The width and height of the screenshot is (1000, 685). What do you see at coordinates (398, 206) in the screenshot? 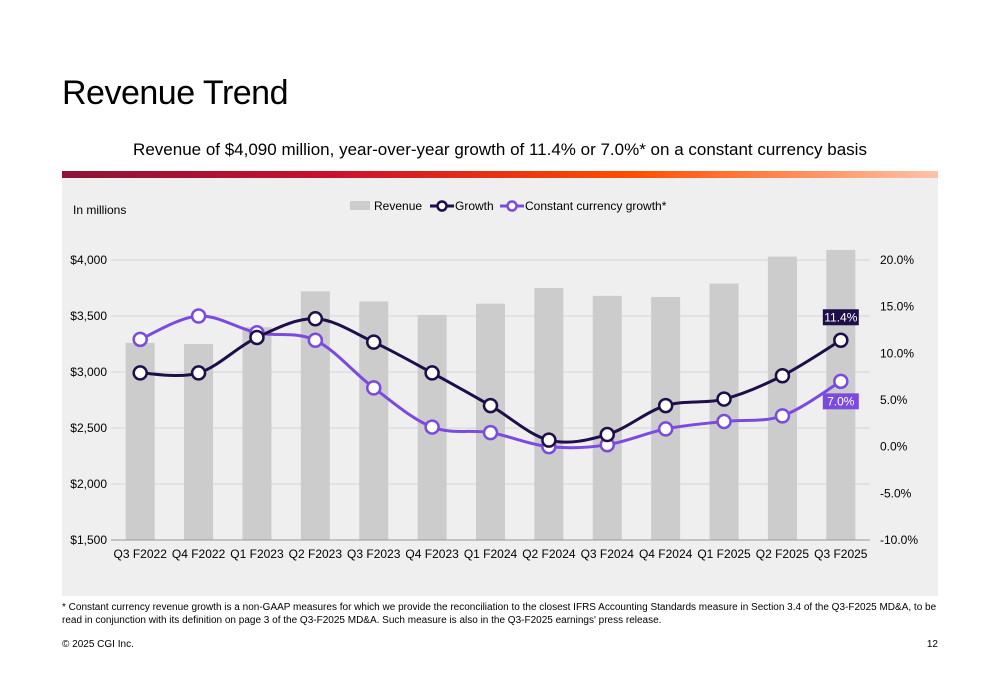
I see `legend-label: Revenue` at bounding box center [398, 206].